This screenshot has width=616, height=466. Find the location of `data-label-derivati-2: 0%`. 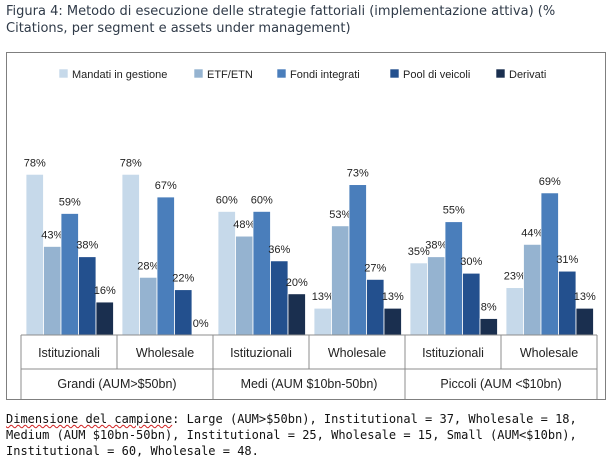

data-label-derivati-2: 0% is located at coordinates (201, 324).